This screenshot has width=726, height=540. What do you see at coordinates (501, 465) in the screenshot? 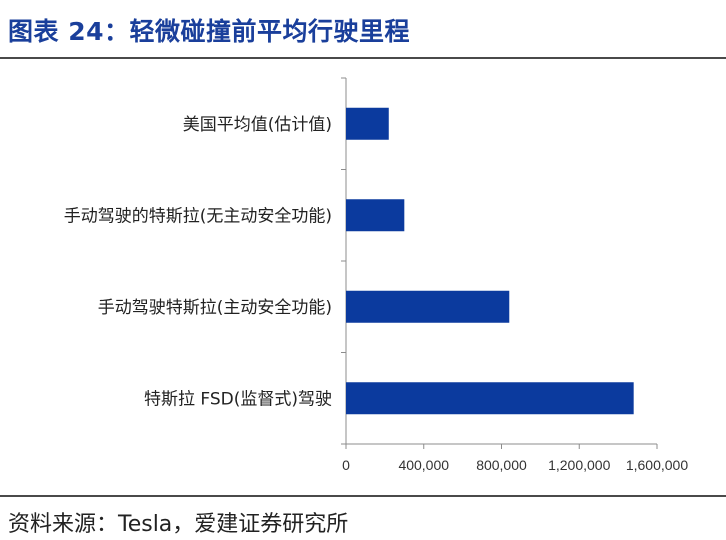
I see `x-tick-label: 800,000` at bounding box center [501, 465].